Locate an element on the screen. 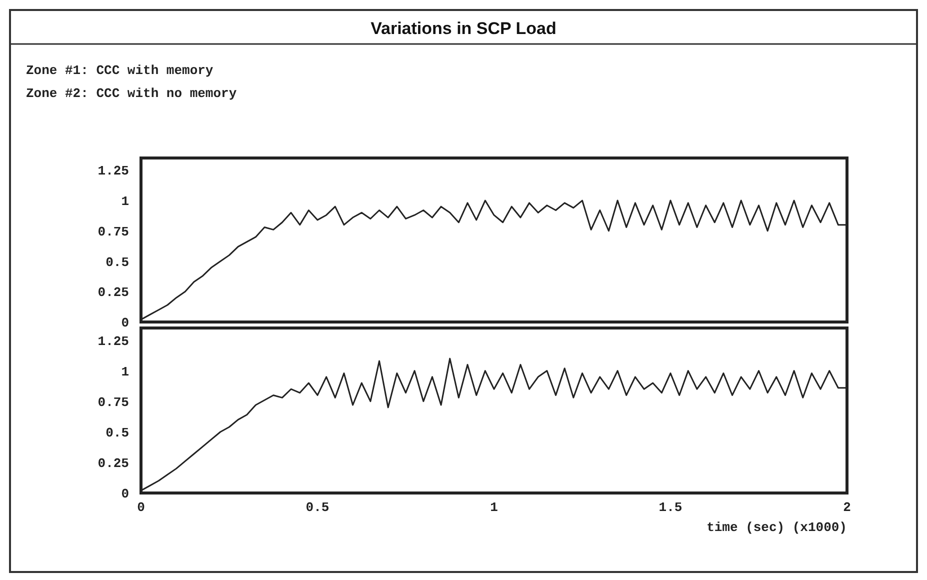  chart-title: Variations in SCP Load is located at coordinates (463, 28).